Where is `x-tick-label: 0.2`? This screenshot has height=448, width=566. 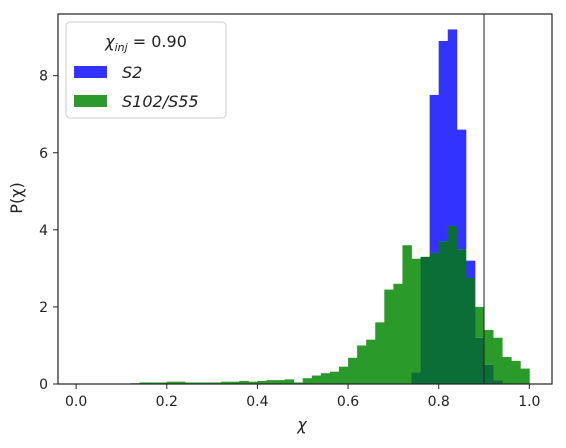 x-tick-label: 0.2 is located at coordinates (167, 402).